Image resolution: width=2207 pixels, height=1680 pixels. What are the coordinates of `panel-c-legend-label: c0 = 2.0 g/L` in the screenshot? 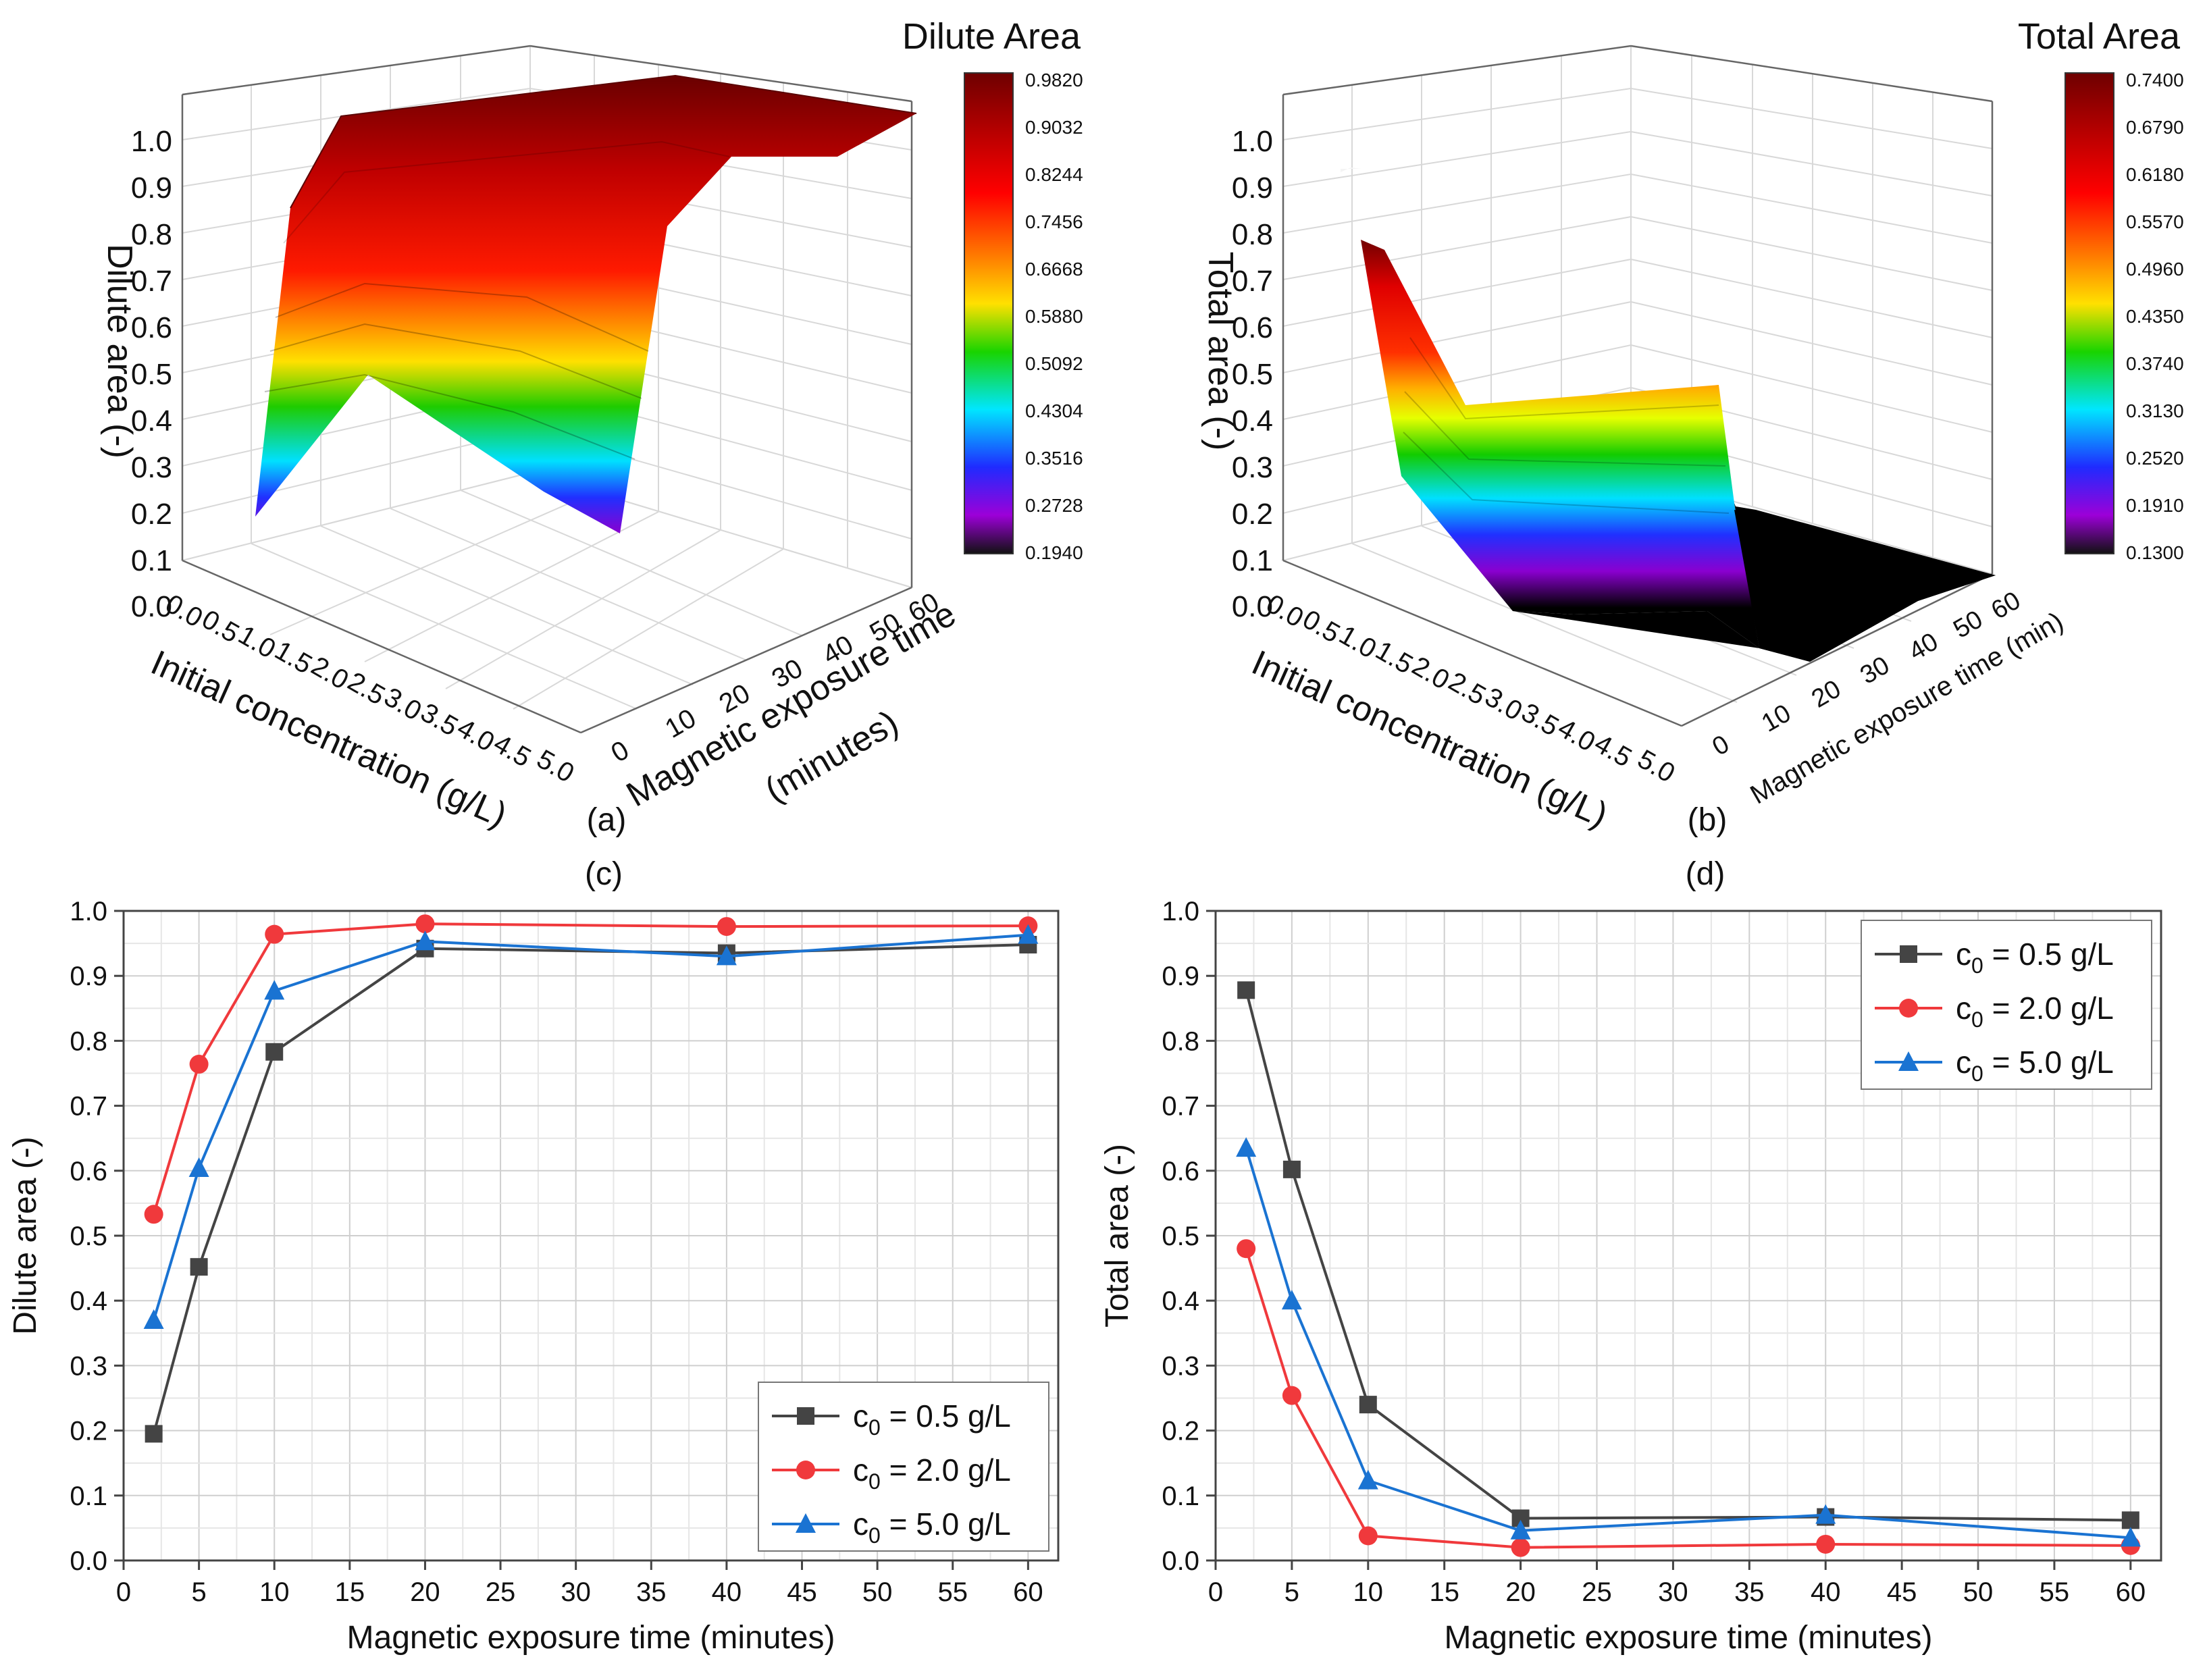 It's located at (932, 1473).